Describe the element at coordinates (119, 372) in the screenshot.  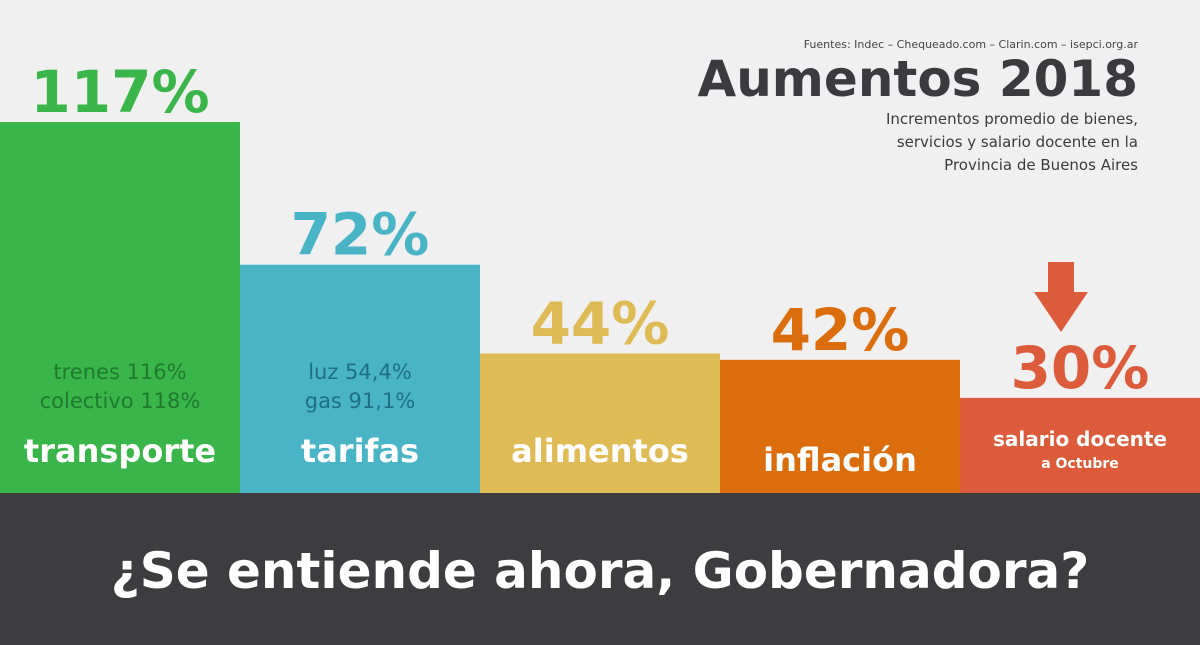
I see `detail-label: trenes 116%` at that location.